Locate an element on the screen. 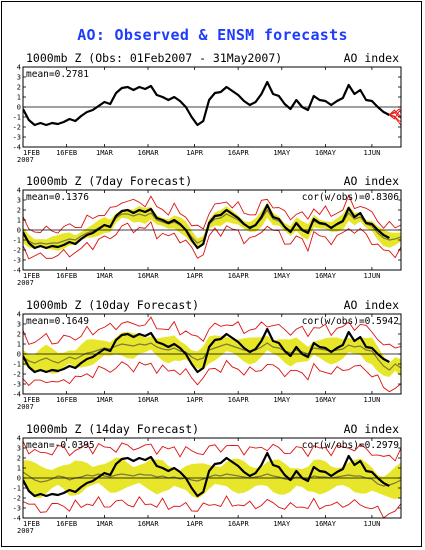 The height and width of the screenshot is (550, 425). mean-label: mean=-0.0395 is located at coordinates (60, 445).